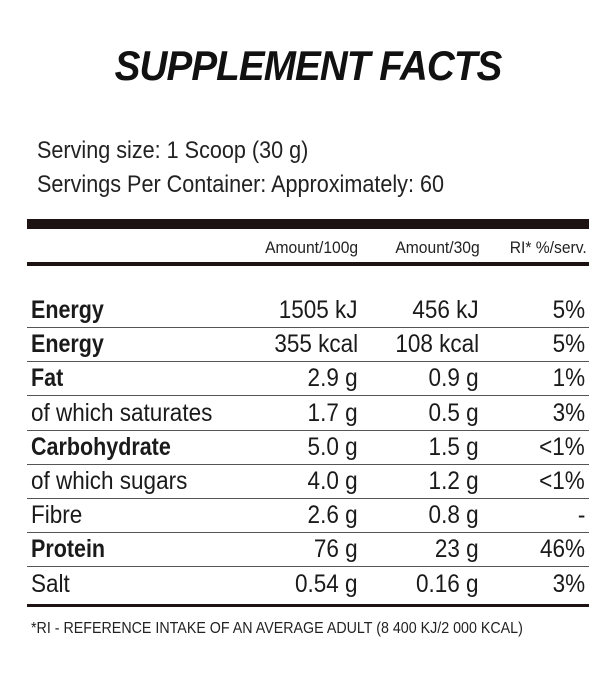 The image size is (616, 700). I want to click on header-amount-100g: Amount/100g, so click(311, 247).